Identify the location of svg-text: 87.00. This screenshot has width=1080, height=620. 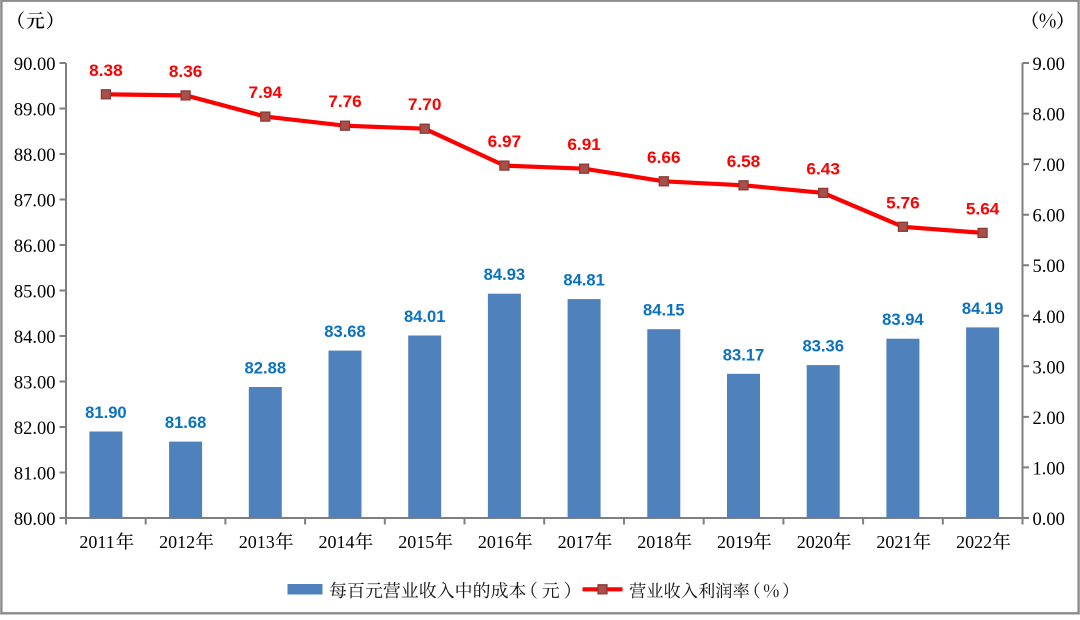
(35, 202).